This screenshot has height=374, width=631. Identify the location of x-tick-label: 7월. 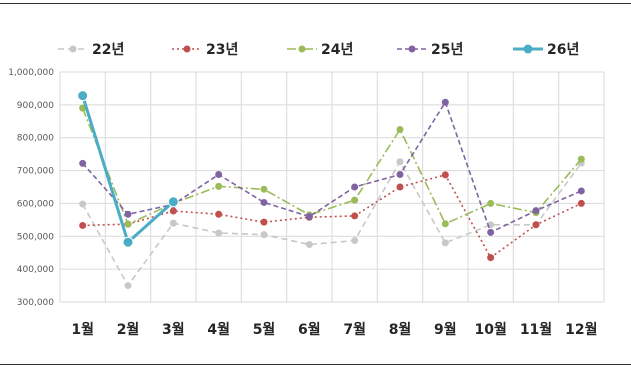
(354, 329).